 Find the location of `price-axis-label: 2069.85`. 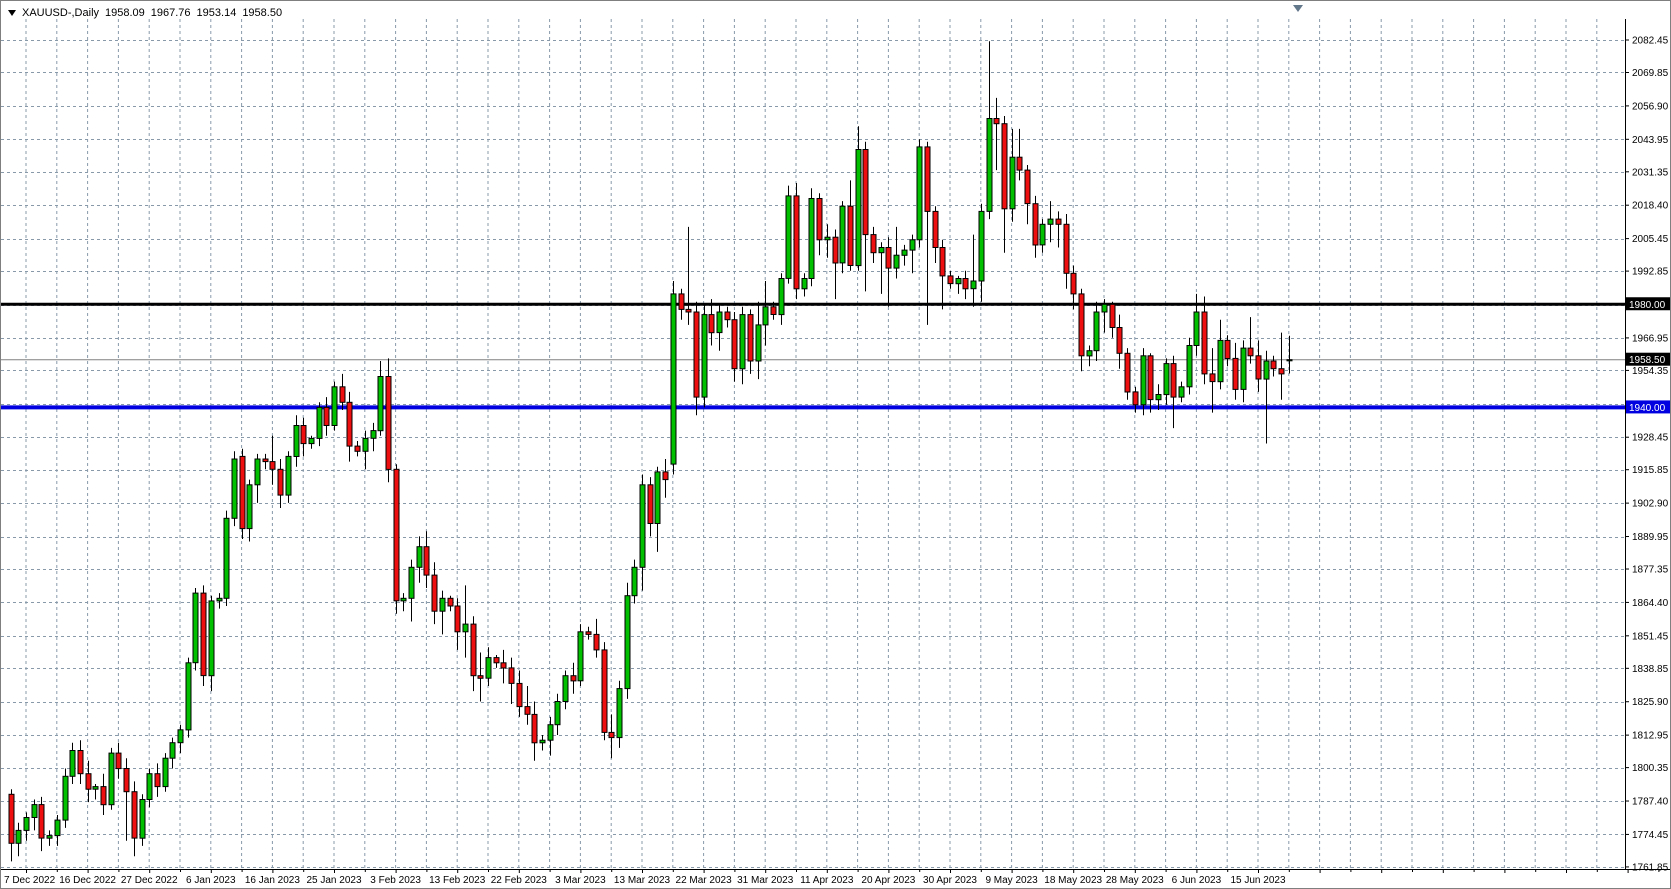

price-axis-label: 2069.85 is located at coordinates (1650, 73).